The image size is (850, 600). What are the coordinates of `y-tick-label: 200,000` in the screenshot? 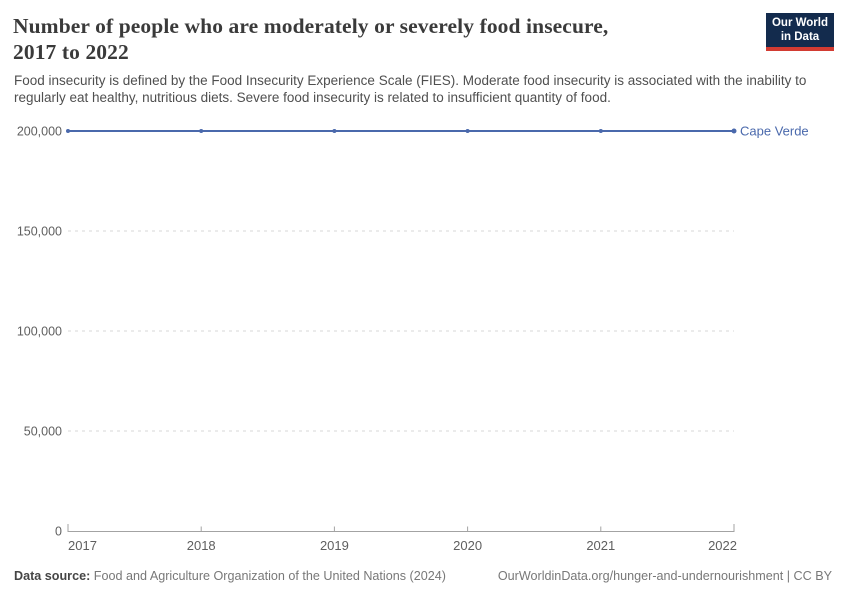 It's located at (39, 132).